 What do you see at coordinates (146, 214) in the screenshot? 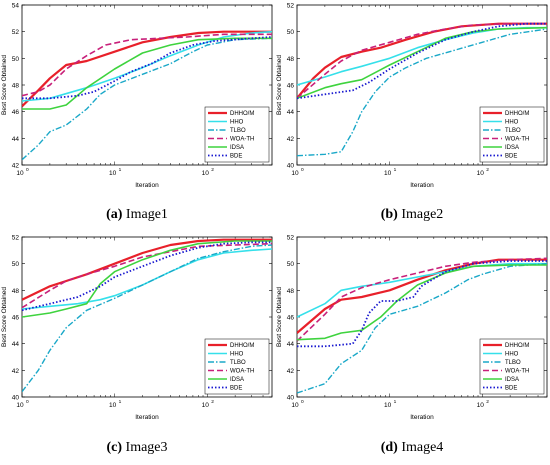
I see `caption-a-text: Image1` at bounding box center [146, 214].